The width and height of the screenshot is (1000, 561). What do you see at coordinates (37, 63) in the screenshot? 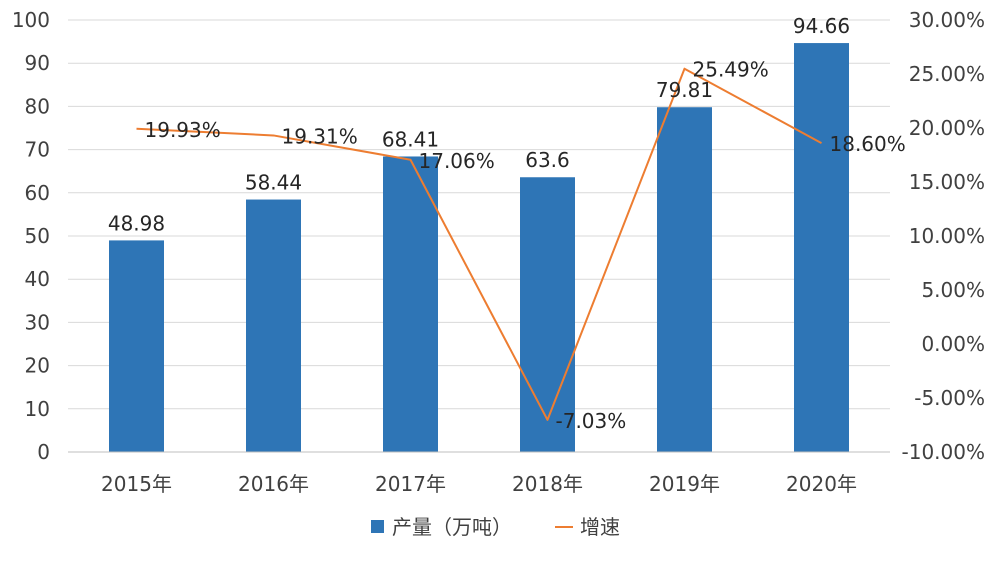
I see `left-tick-label: 90` at bounding box center [37, 63].